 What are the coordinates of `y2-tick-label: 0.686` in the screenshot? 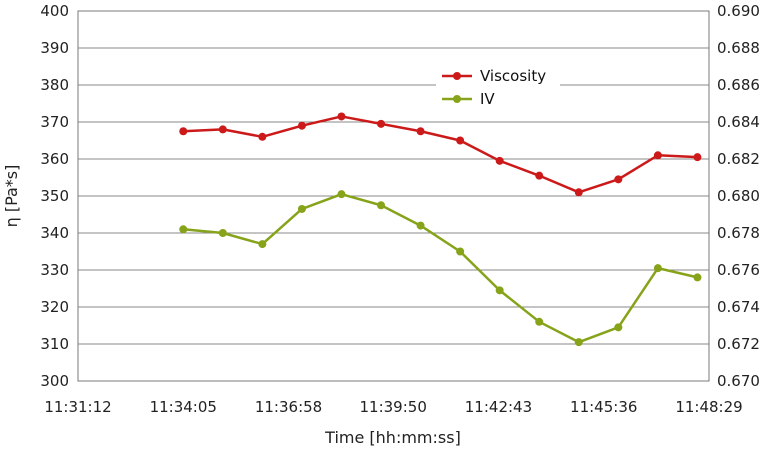 It's located at (738, 85).